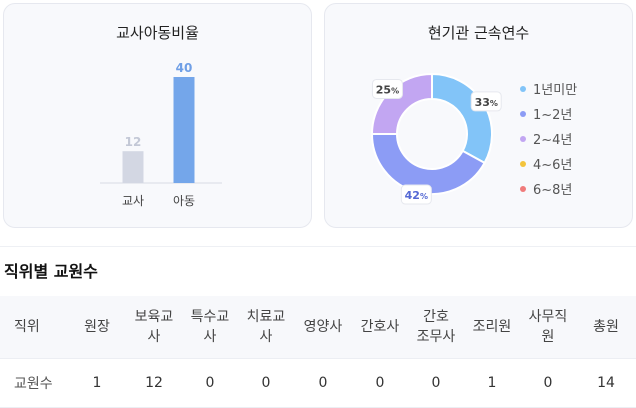  What do you see at coordinates (492, 327) in the screenshot?
I see `column-header: 조리원` at bounding box center [492, 327].